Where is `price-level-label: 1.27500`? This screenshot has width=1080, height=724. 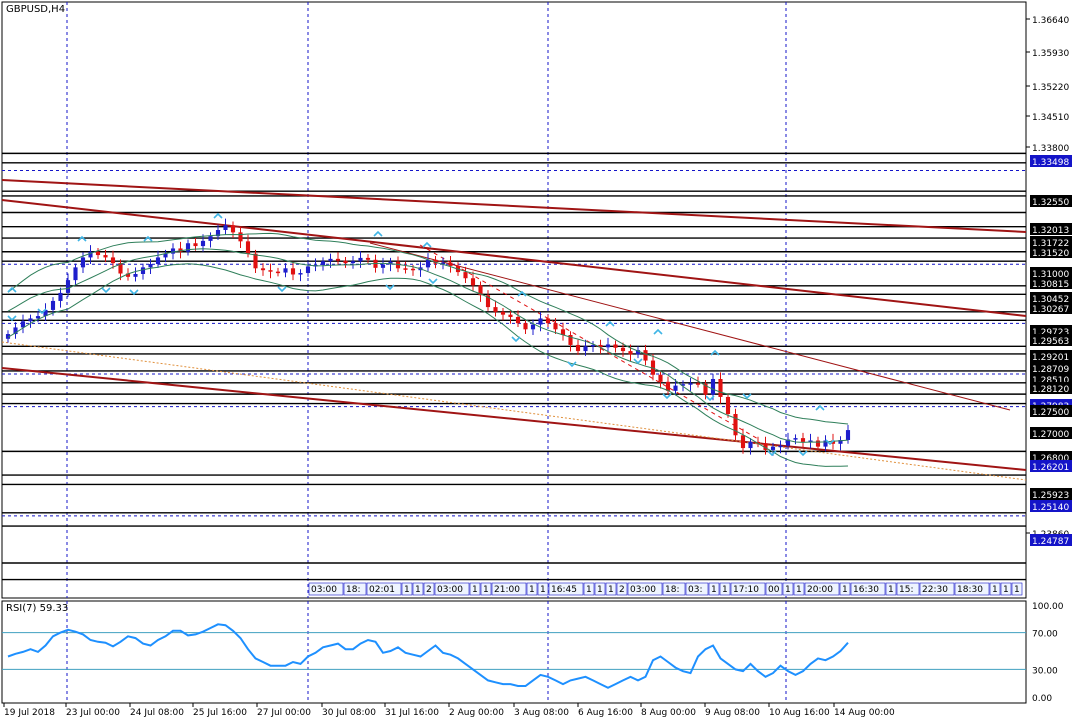
price-level-label: 1.27500 is located at coordinates (1050, 413).